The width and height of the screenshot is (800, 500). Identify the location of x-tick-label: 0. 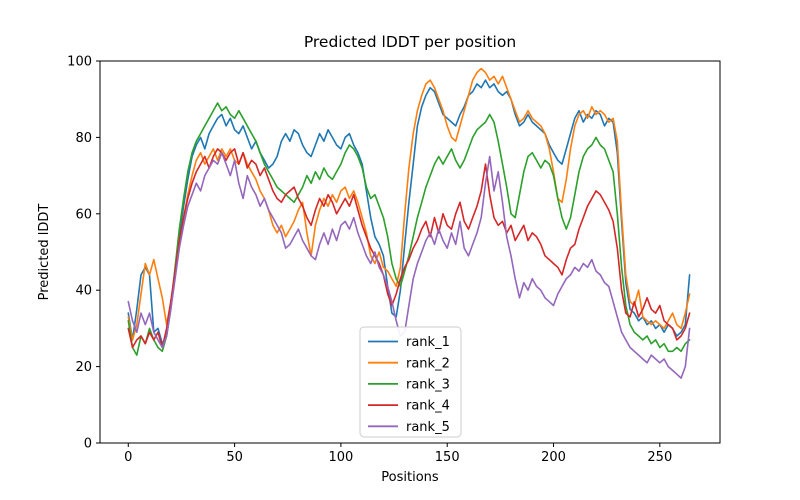
(128, 457).